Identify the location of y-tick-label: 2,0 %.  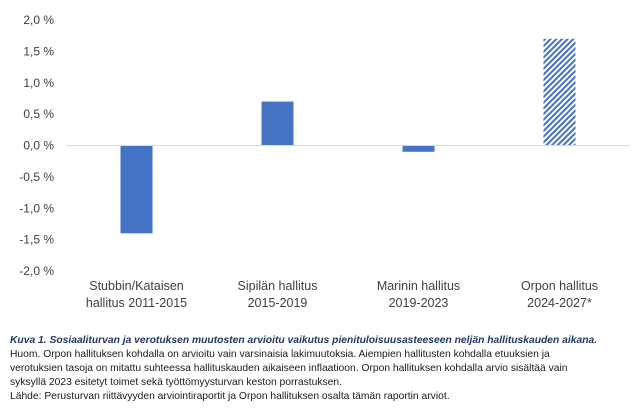
(38, 20).